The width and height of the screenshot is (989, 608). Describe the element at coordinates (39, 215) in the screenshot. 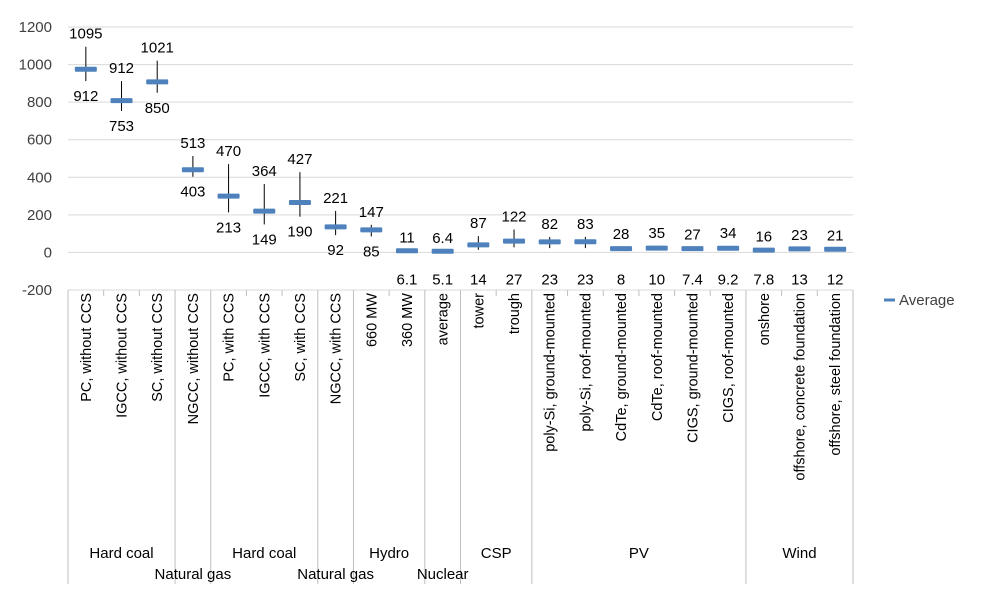

I see `y-tick-label: 200` at that location.